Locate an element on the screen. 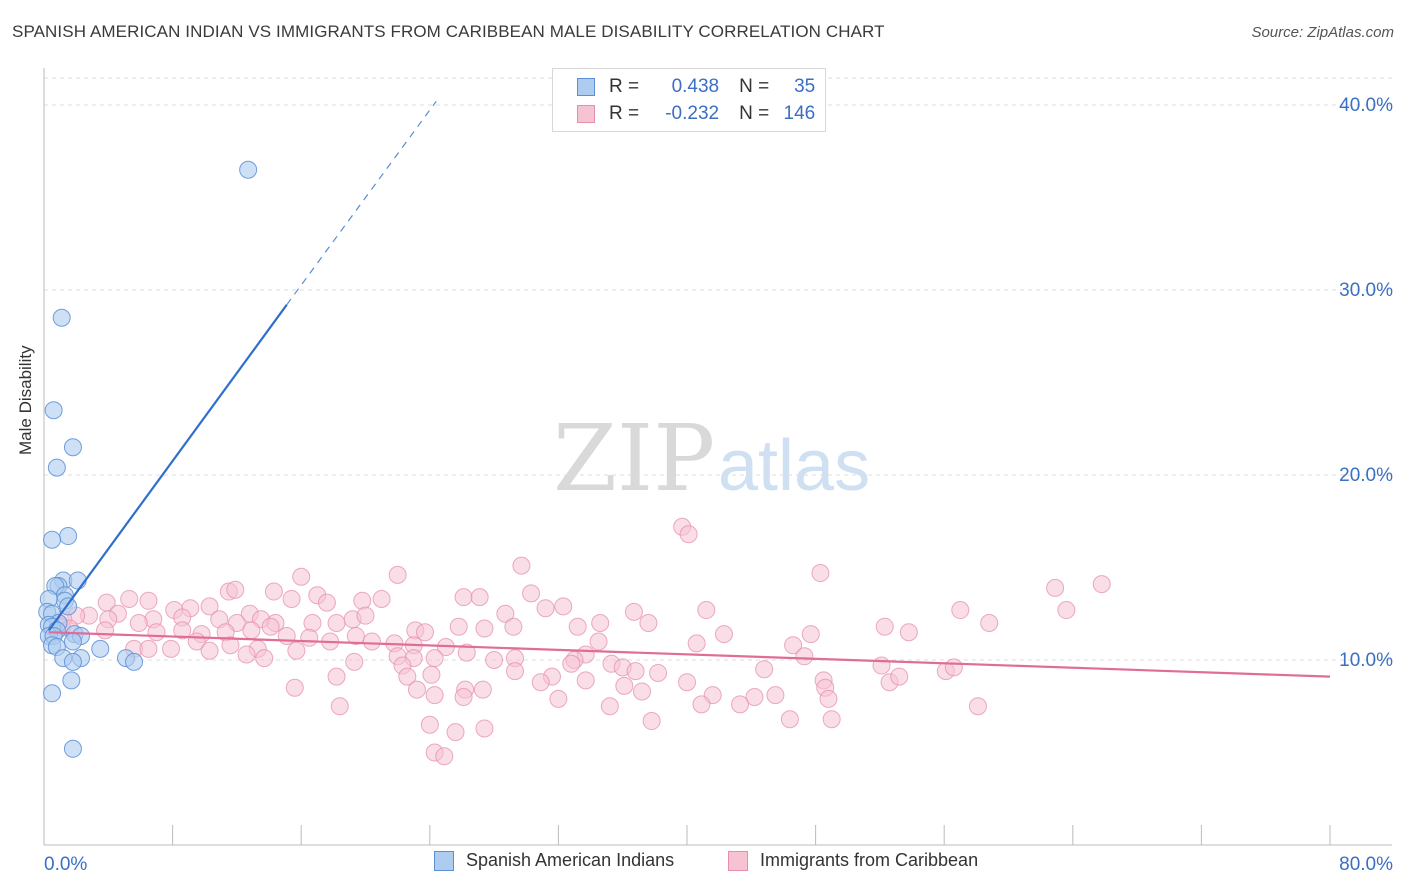 Image resolution: width=1406 pixels, height=892 pixels. bottom-legend-blue: Spanish American Indians is located at coordinates (554, 860).